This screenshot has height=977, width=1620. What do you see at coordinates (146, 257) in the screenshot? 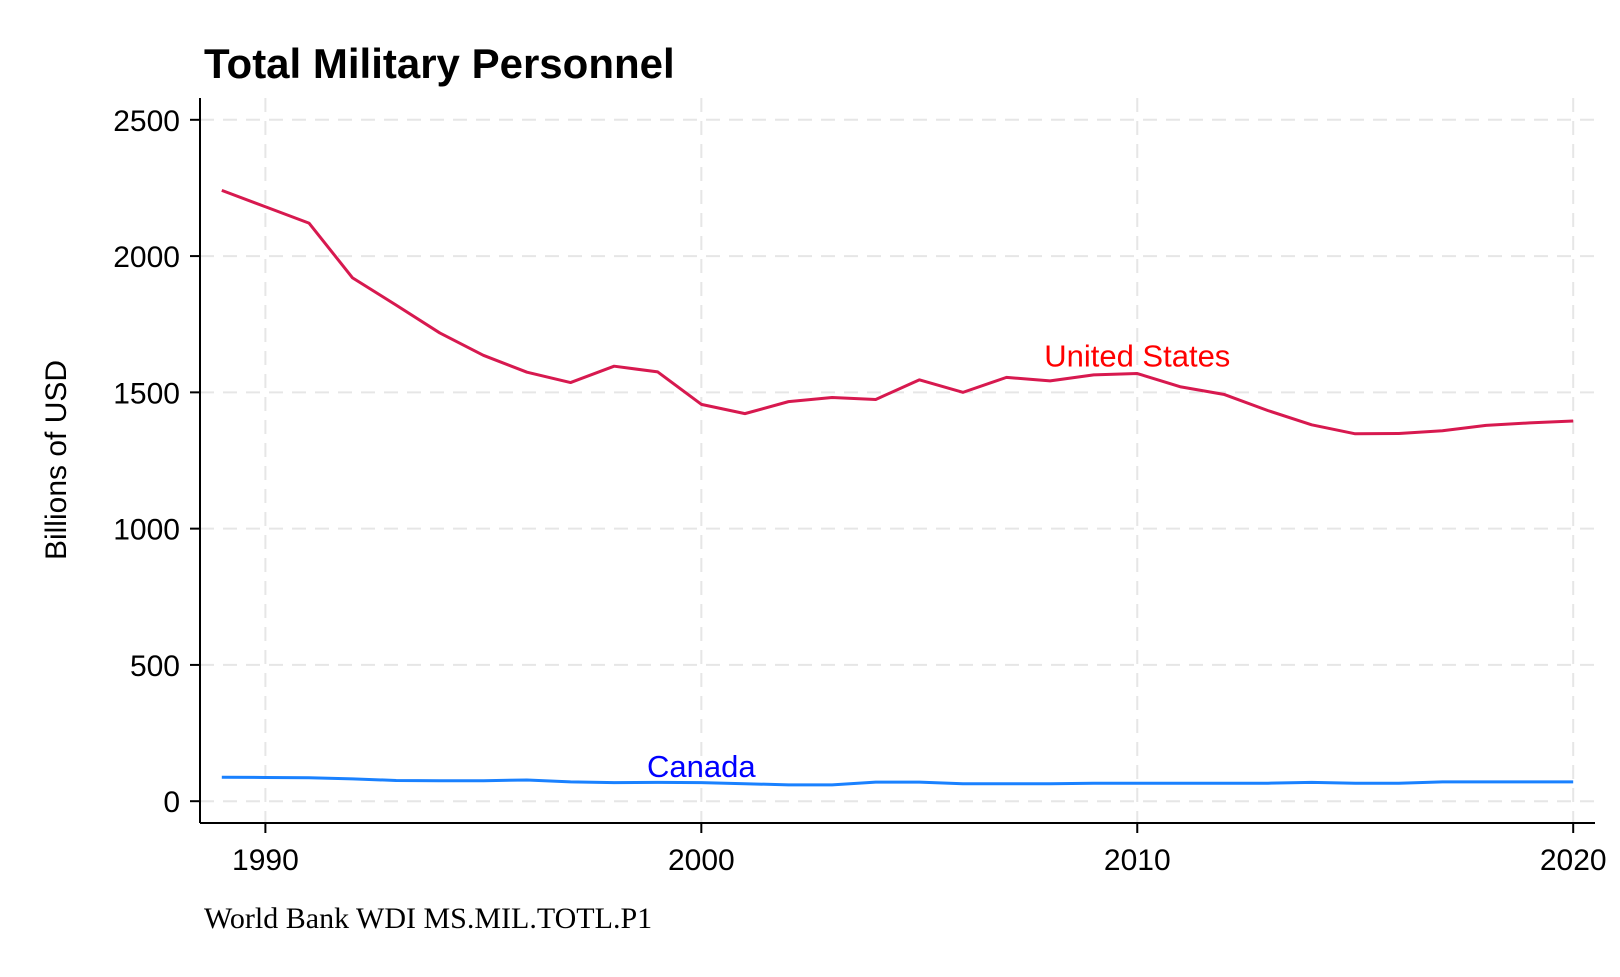
I see `y-tick-label: 2000` at bounding box center [146, 257].